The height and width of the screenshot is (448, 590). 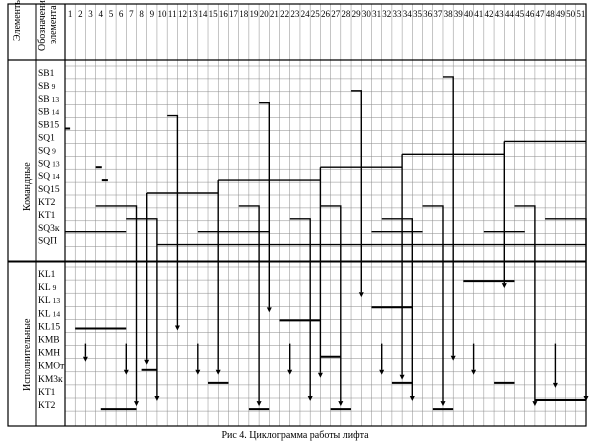 I want to click on row-label: SQ 9, so click(x=47, y=151).